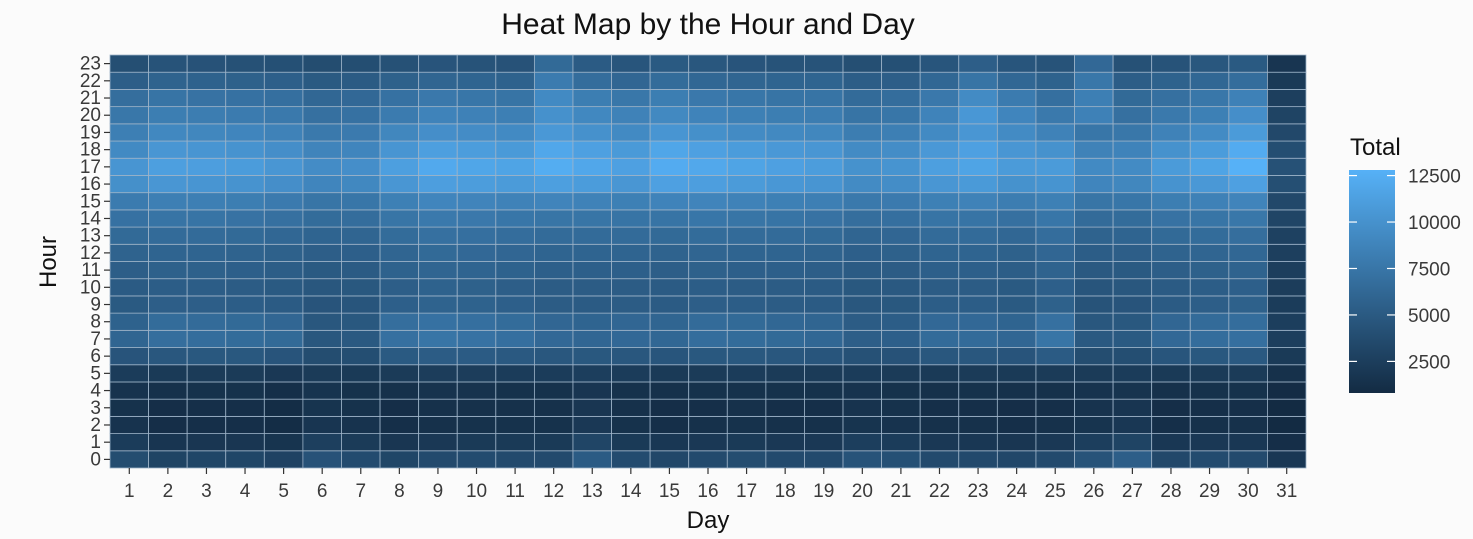 Image resolution: width=1473 pixels, height=539 pixels. I want to click on x-tick-label: 7, so click(360, 491).